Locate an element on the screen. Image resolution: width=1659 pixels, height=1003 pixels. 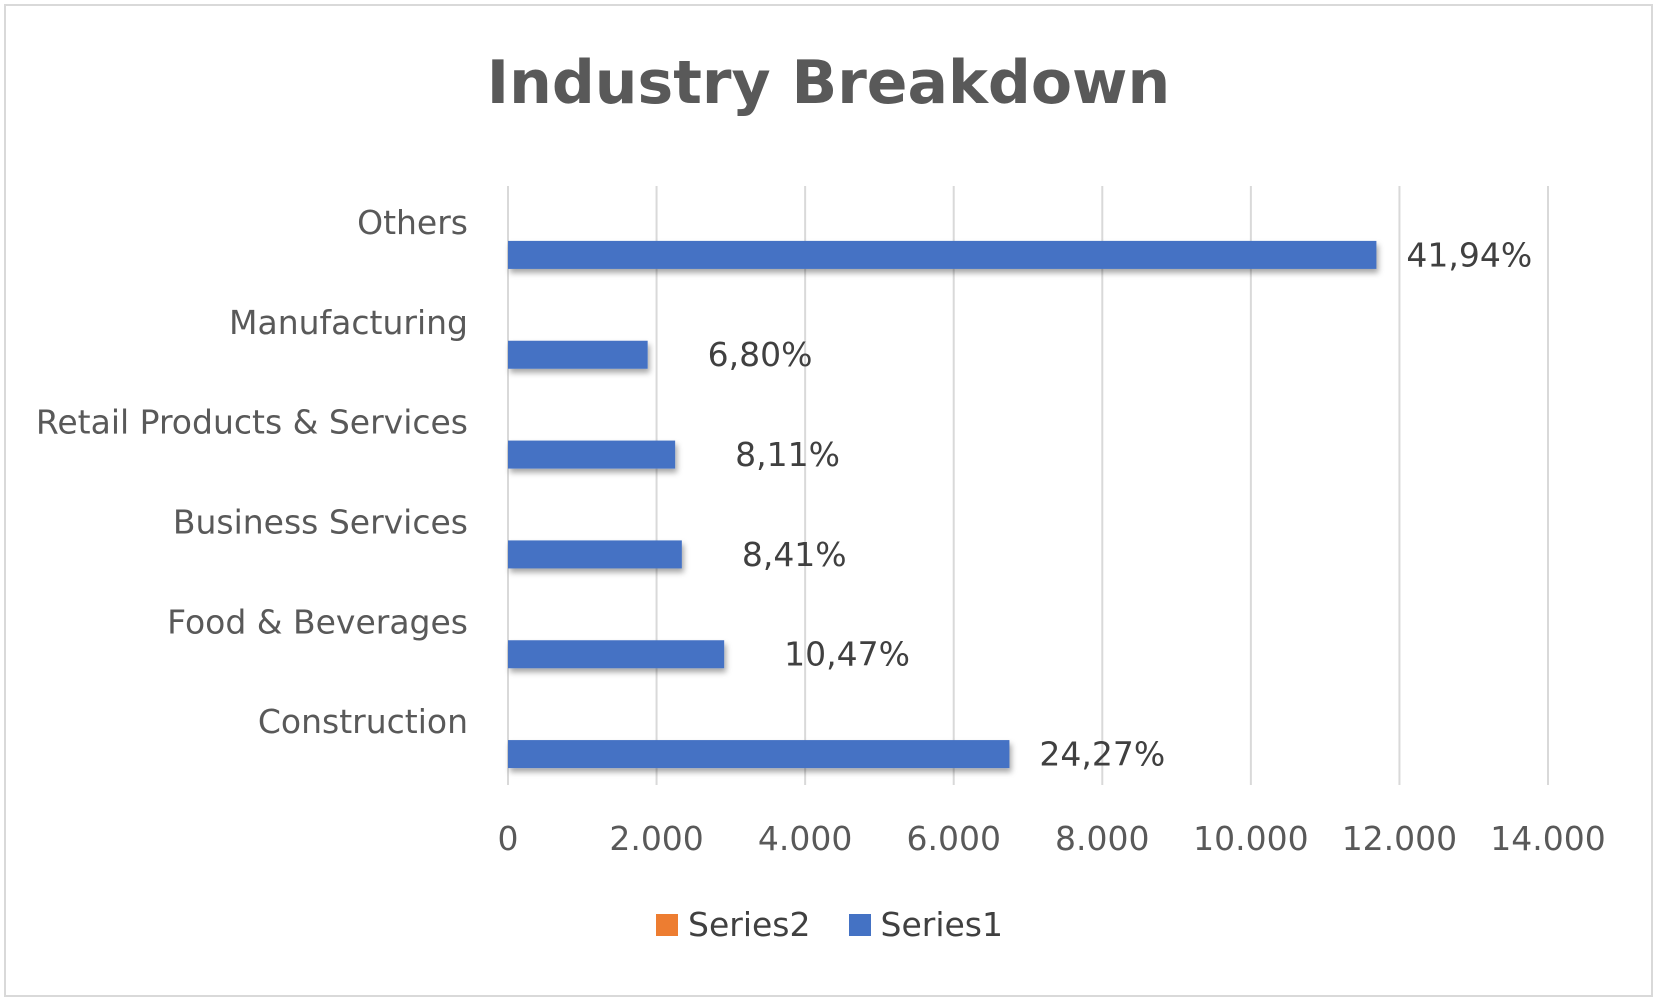
legend-label-series1: Series1 is located at coordinates (941, 924).